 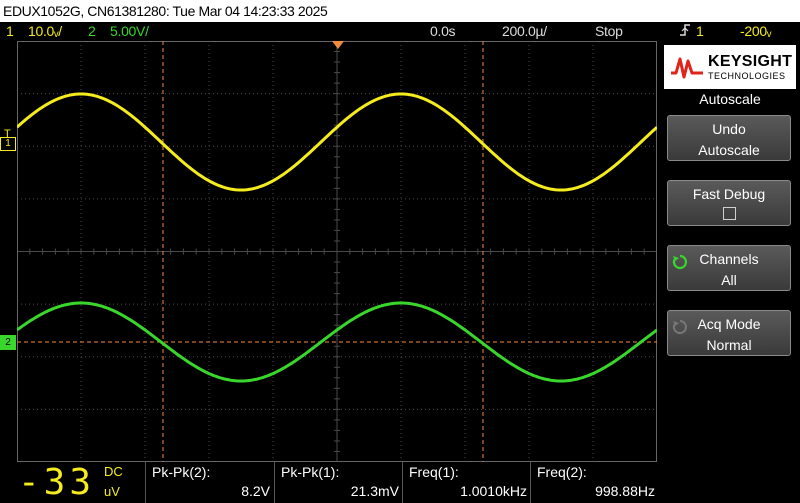 I want to click on dvm-coupling: DC, so click(x=113, y=471).